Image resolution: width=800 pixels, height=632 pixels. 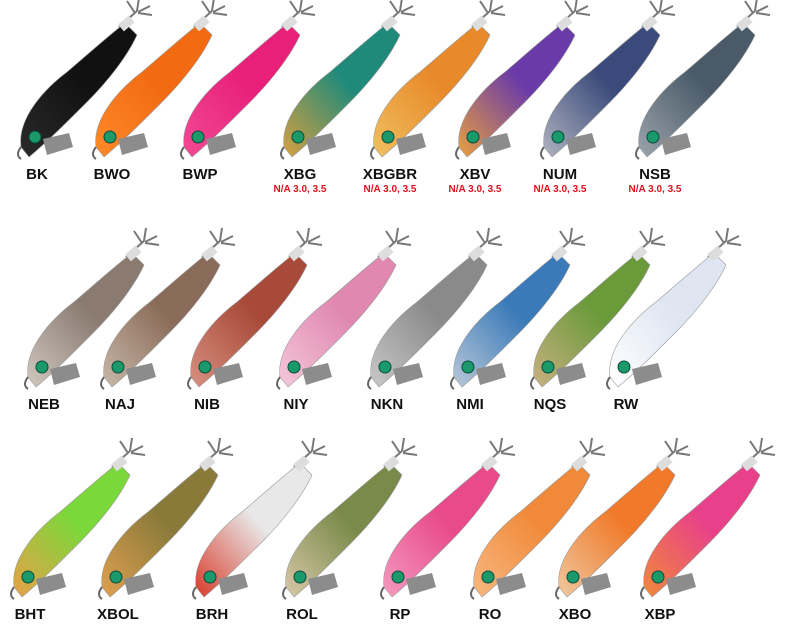 I want to click on color-code-label: NAJ, so click(x=119, y=404).